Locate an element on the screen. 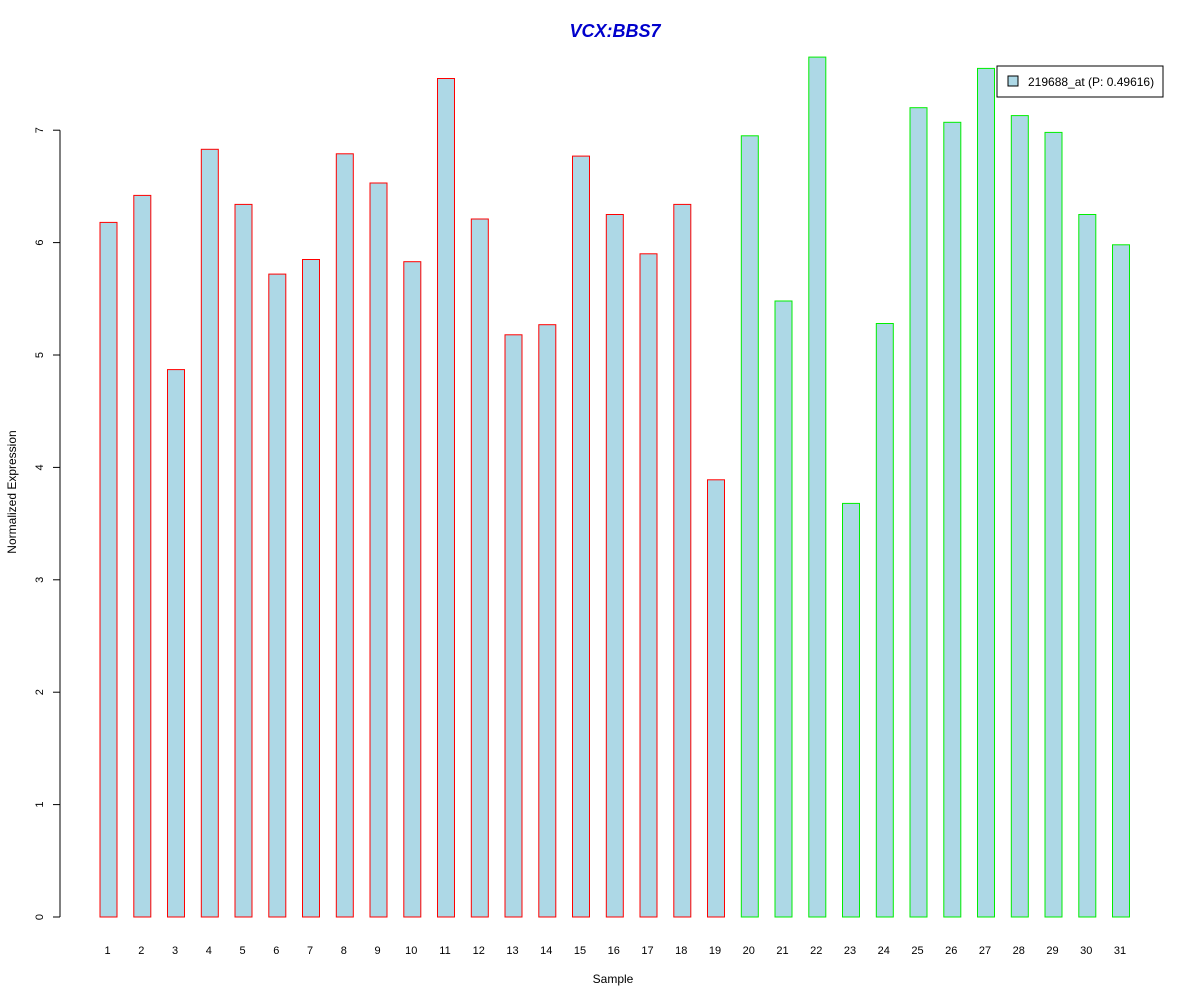  x-tick-label: 25 is located at coordinates (917, 951).